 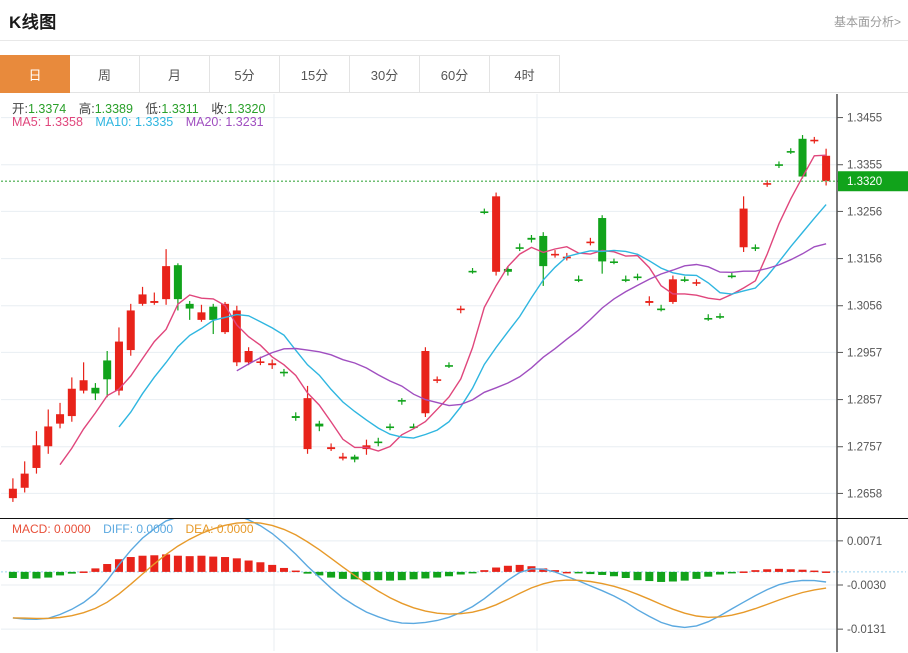 I want to click on price-tick-label: 1.3355, so click(x=864, y=166).